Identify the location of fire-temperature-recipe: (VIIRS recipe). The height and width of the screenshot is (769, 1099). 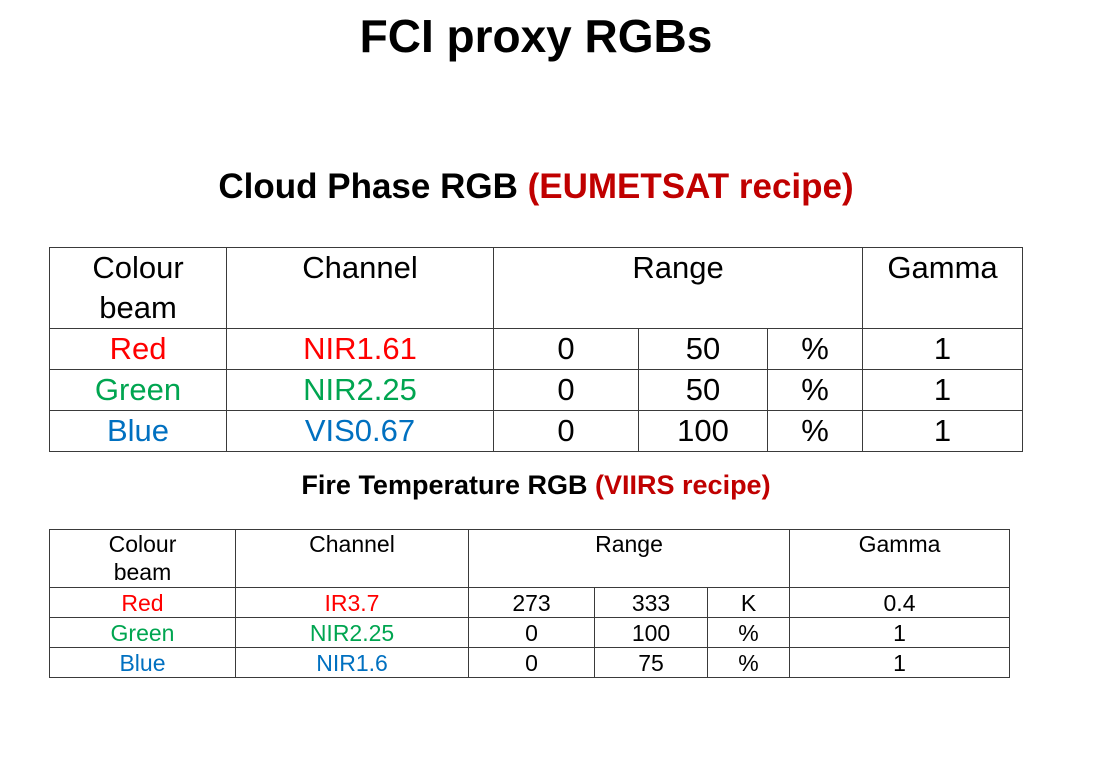
(683, 485).